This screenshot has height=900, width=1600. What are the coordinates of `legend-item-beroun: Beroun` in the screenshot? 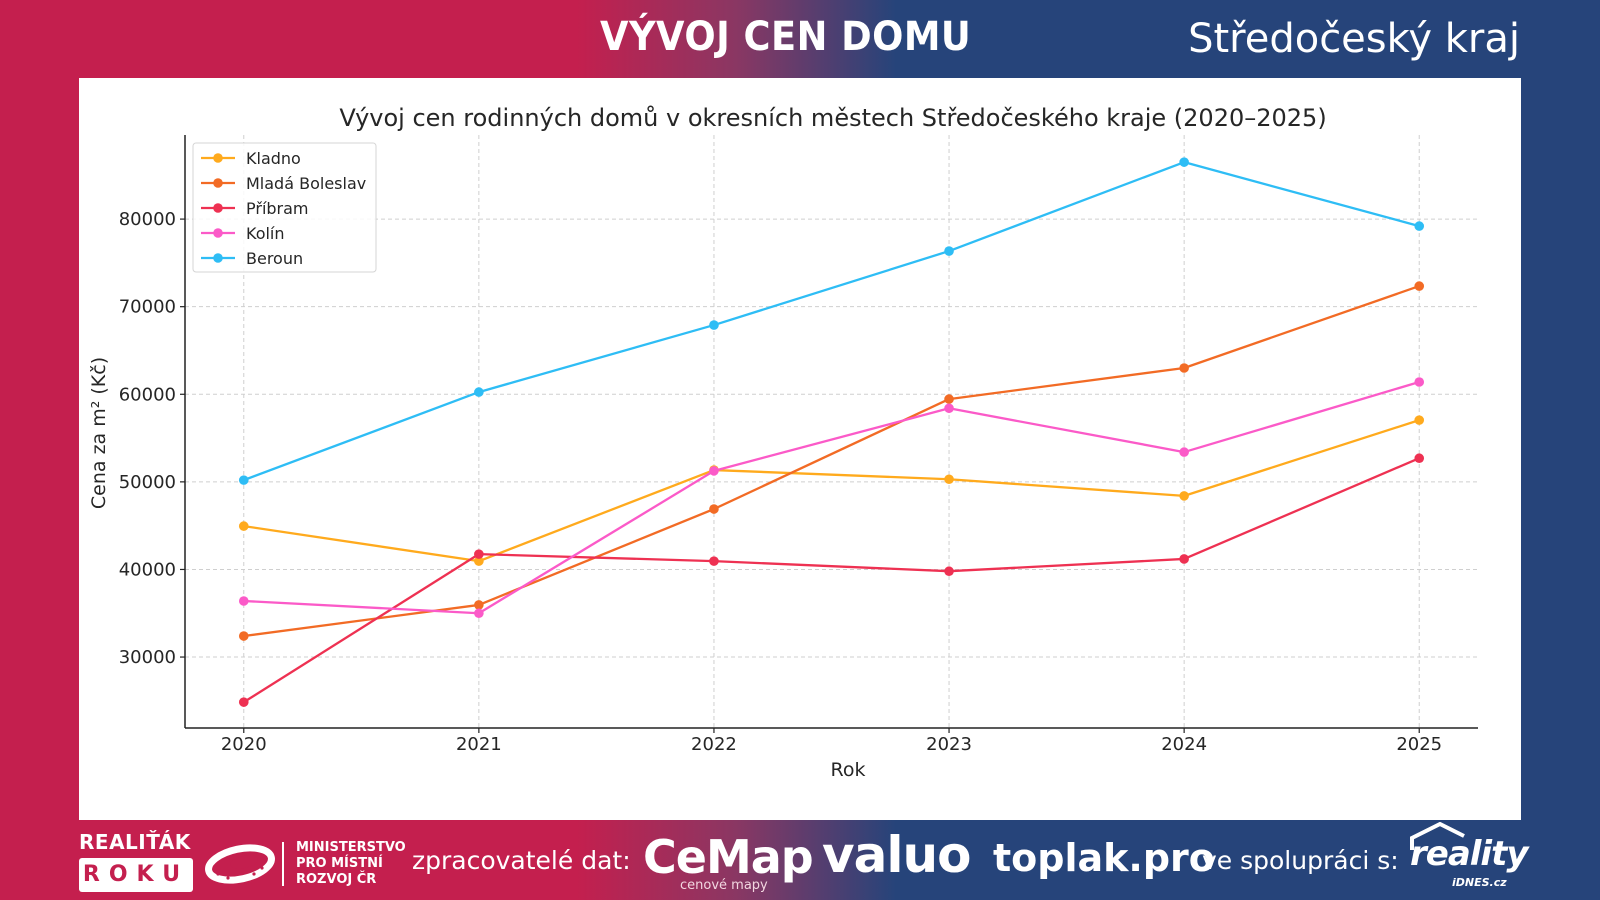 It's located at (252, 258).